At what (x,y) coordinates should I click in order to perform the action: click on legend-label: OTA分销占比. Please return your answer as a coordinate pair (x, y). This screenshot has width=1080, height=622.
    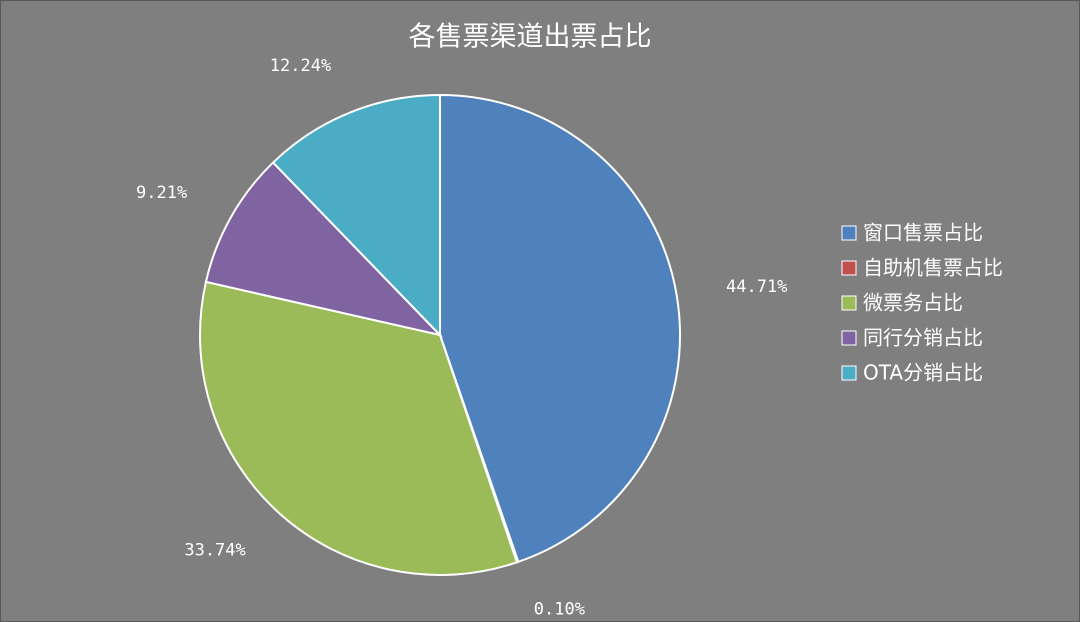
    Looking at the image, I should click on (923, 373).